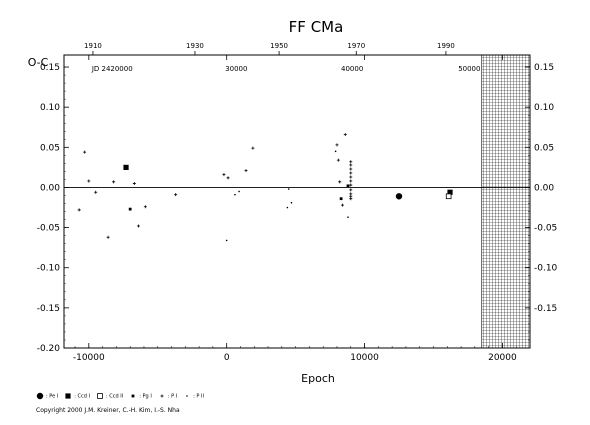  I want to click on legend: : Pe I : Ccd I : Ccd II : Pg I : P I : P II, so click(123, 396).